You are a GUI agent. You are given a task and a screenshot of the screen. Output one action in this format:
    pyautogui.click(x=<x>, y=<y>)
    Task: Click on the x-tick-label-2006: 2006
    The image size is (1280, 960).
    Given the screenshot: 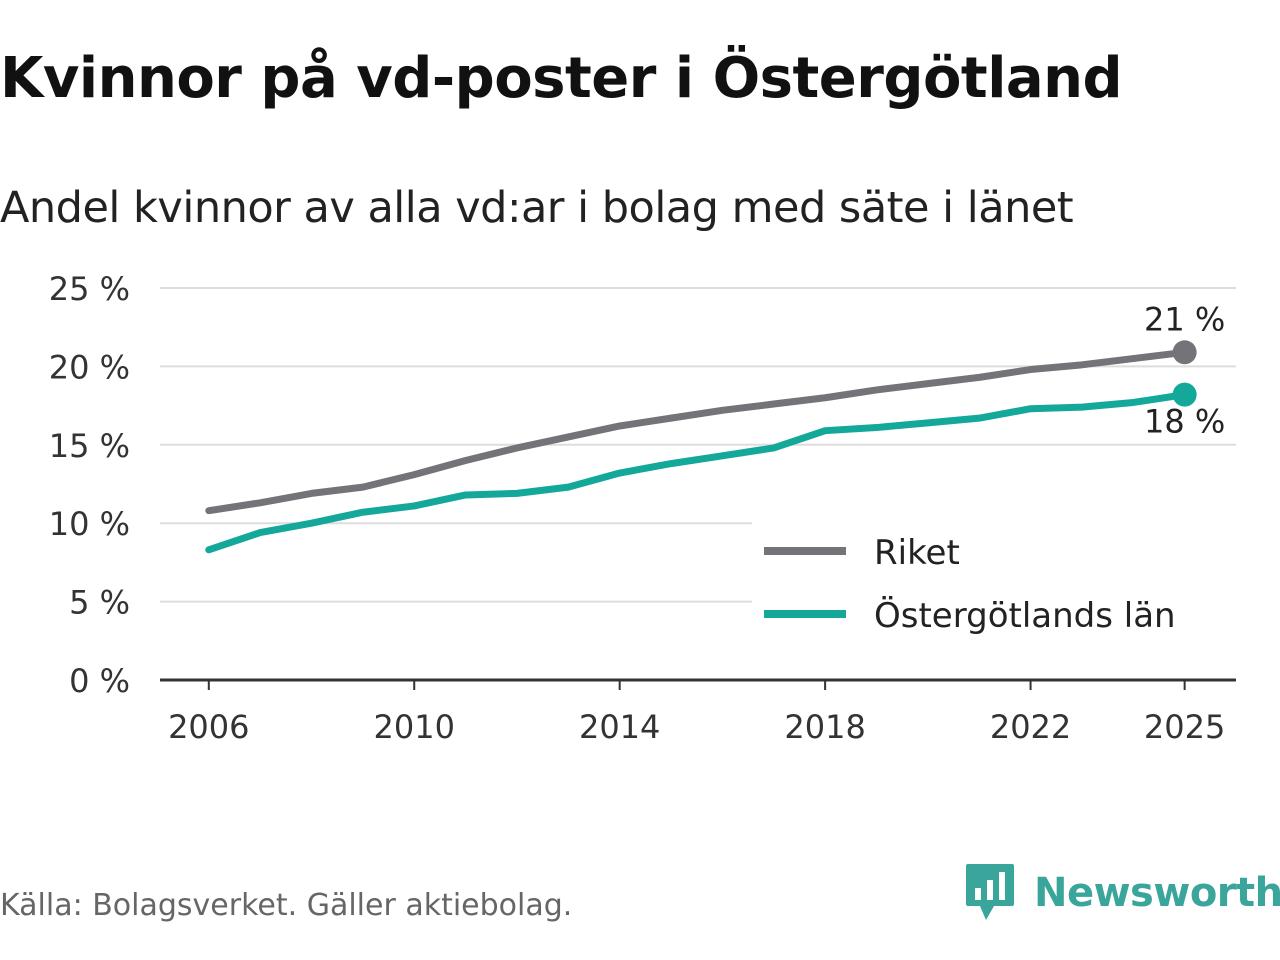 What is the action you would take?
    pyautogui.click(x=208, y=727)
    